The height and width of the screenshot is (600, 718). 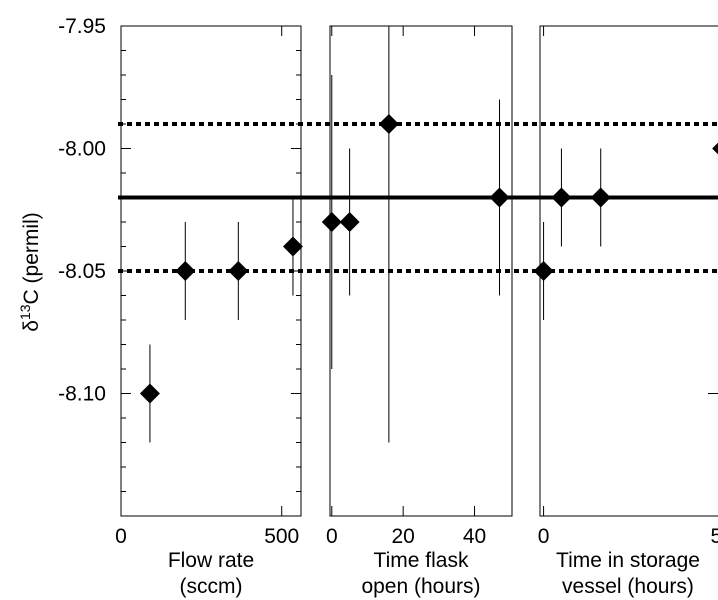 I want to click on x-axis-title: open (hours), so click(x=420, y=586).